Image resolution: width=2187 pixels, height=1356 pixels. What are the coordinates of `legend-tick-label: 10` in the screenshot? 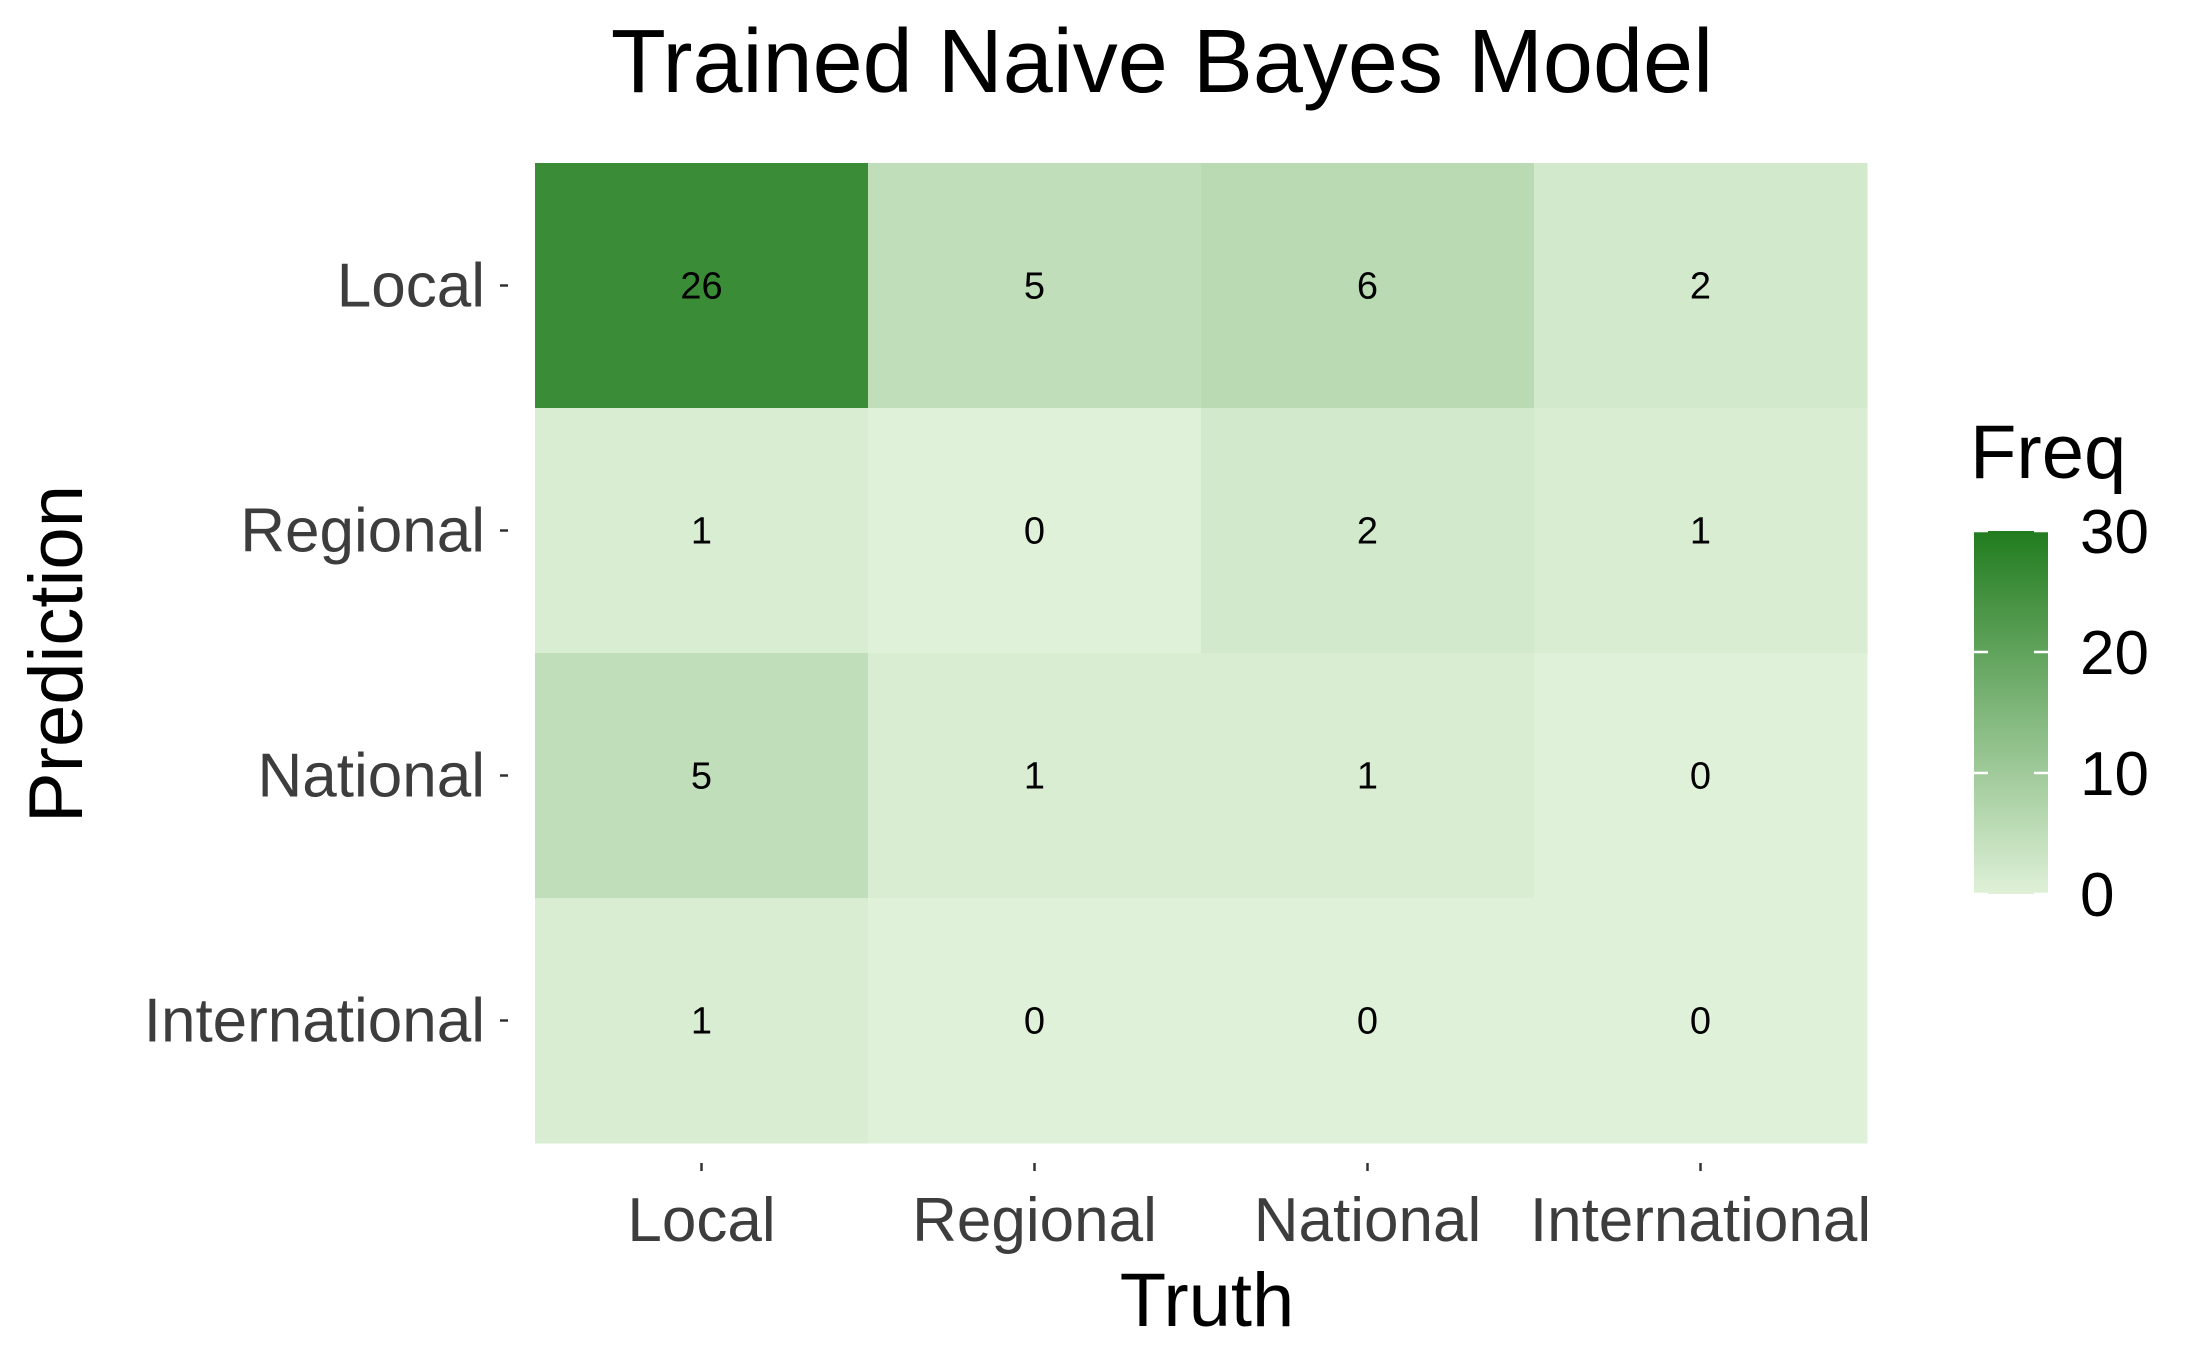 It's located at (2114, 774).